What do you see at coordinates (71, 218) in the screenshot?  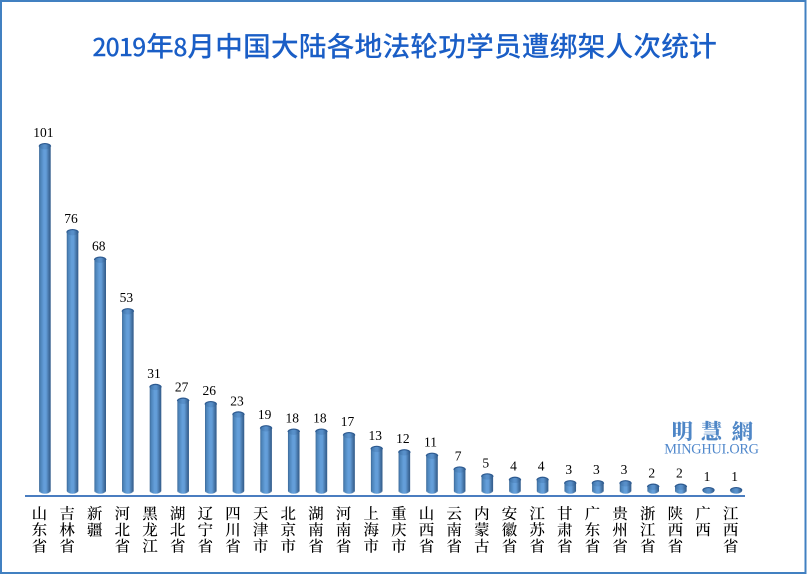 I see `svg-text: 76` at bounding box center [71, 218].